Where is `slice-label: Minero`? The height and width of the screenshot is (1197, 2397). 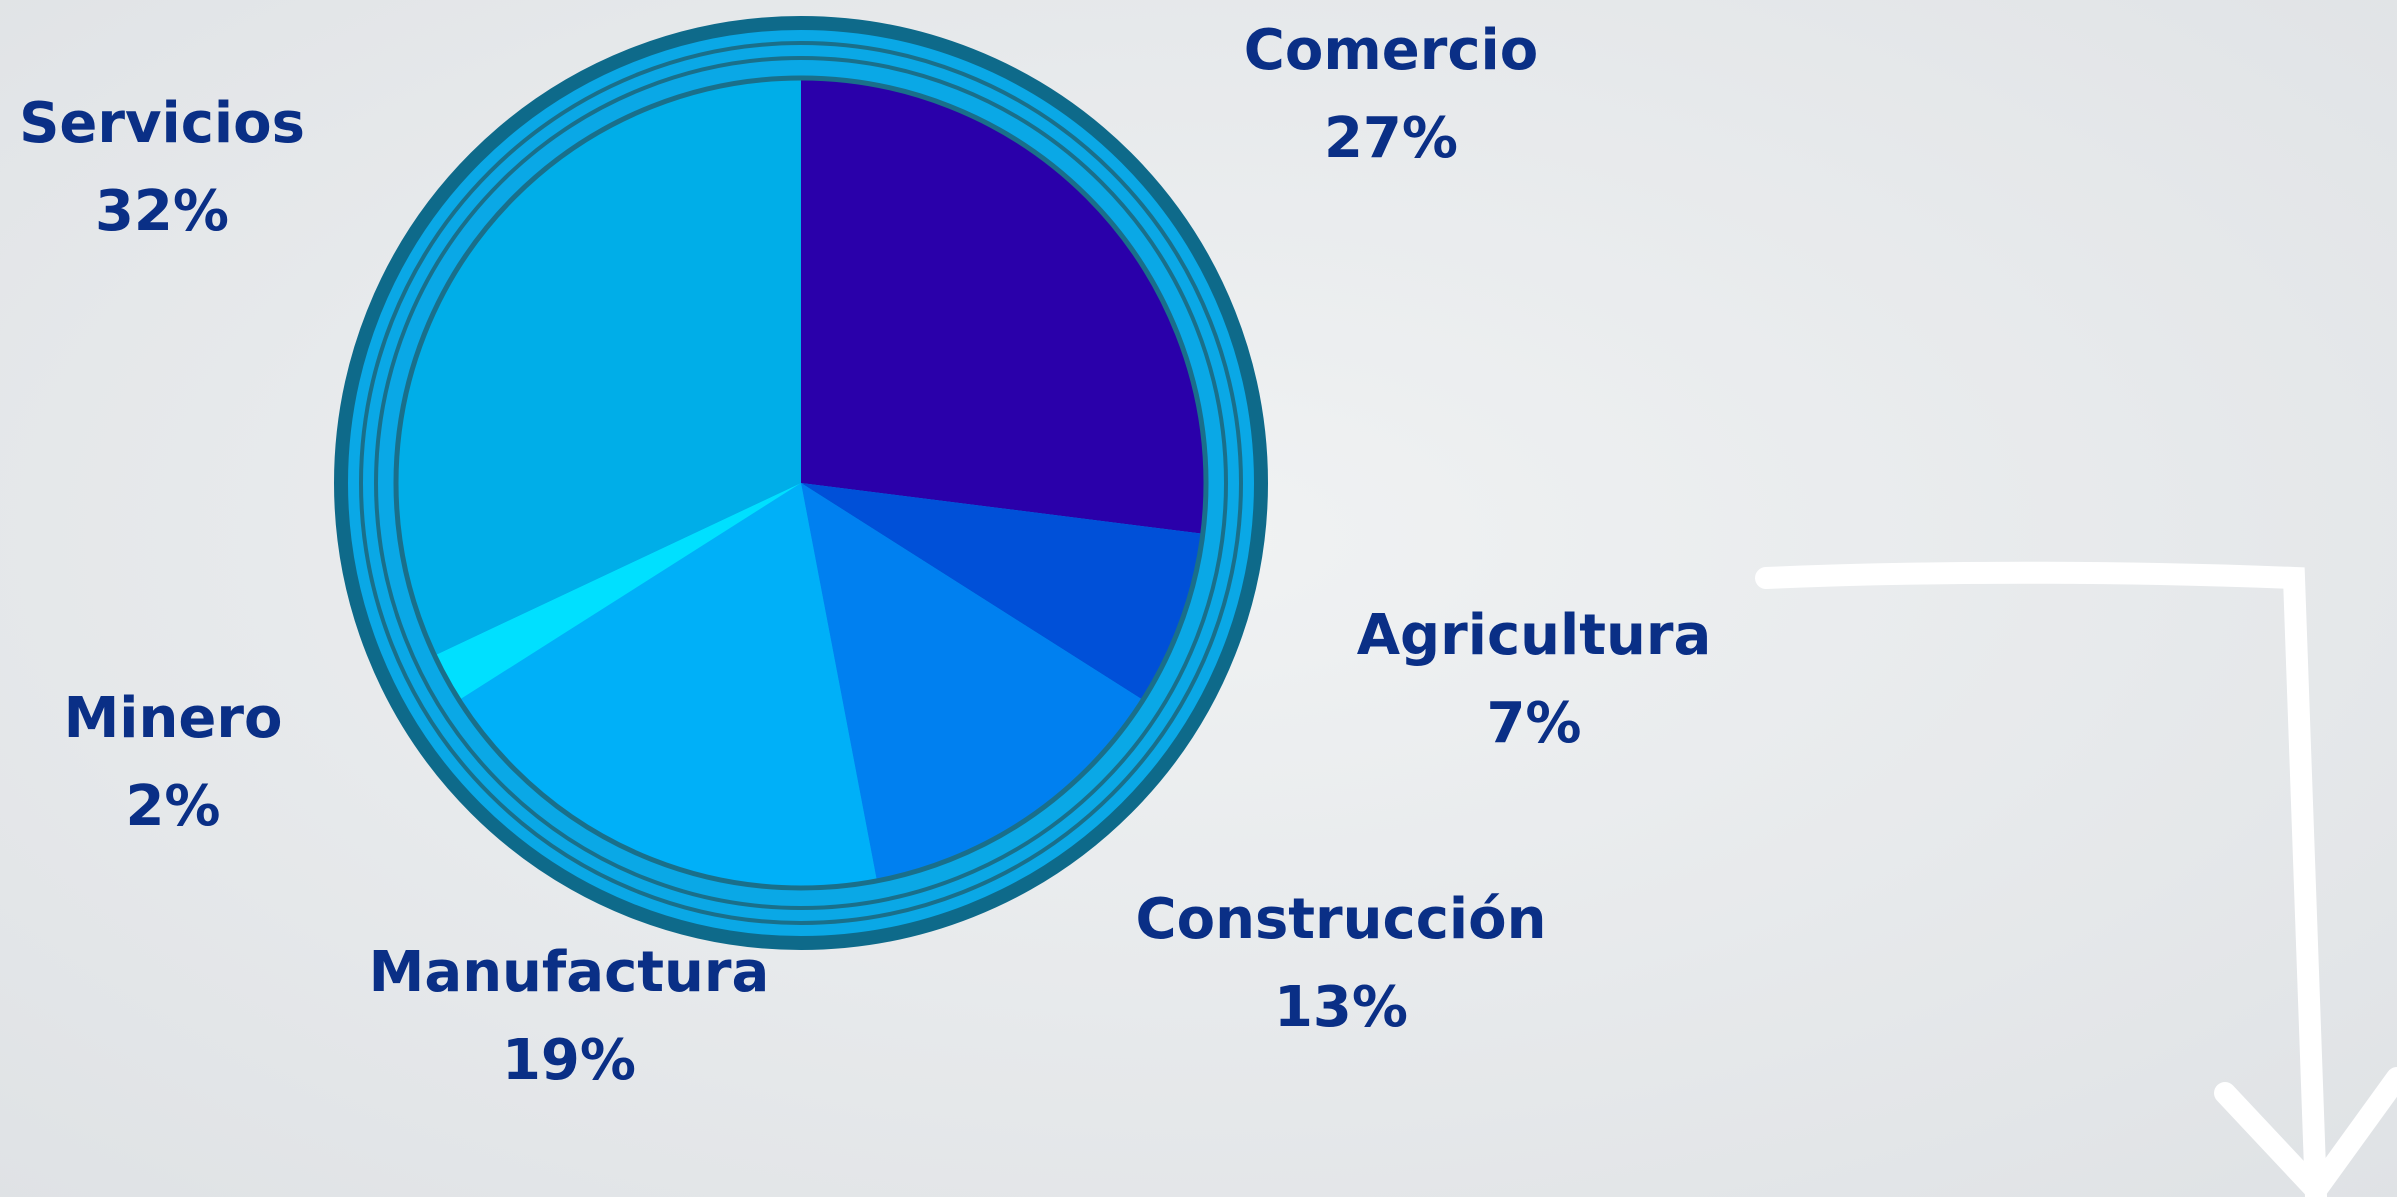
slice-label: Minero is located at coordinates (173, 718).